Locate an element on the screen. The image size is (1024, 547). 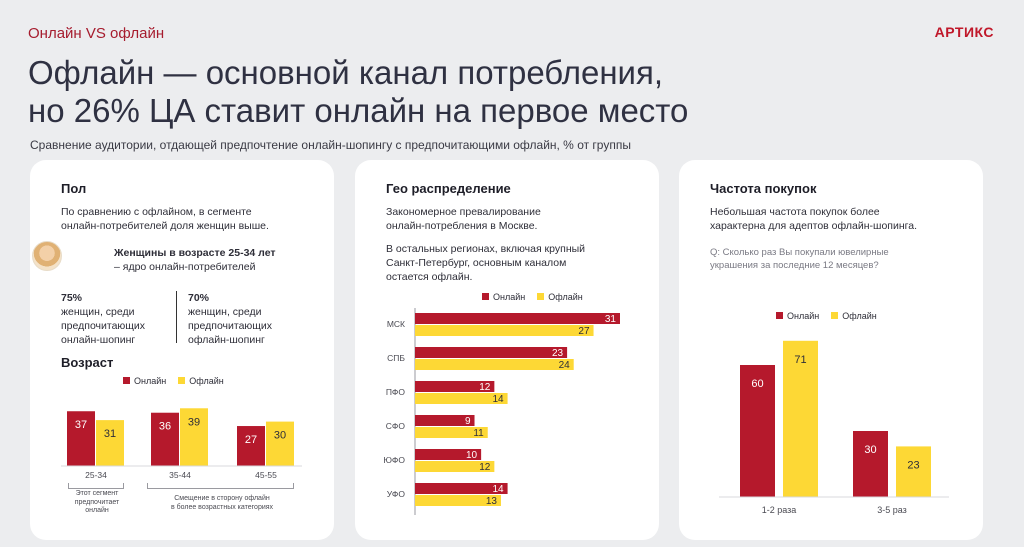
geo-bar-label: 13 is located at coordinates (492, 501).